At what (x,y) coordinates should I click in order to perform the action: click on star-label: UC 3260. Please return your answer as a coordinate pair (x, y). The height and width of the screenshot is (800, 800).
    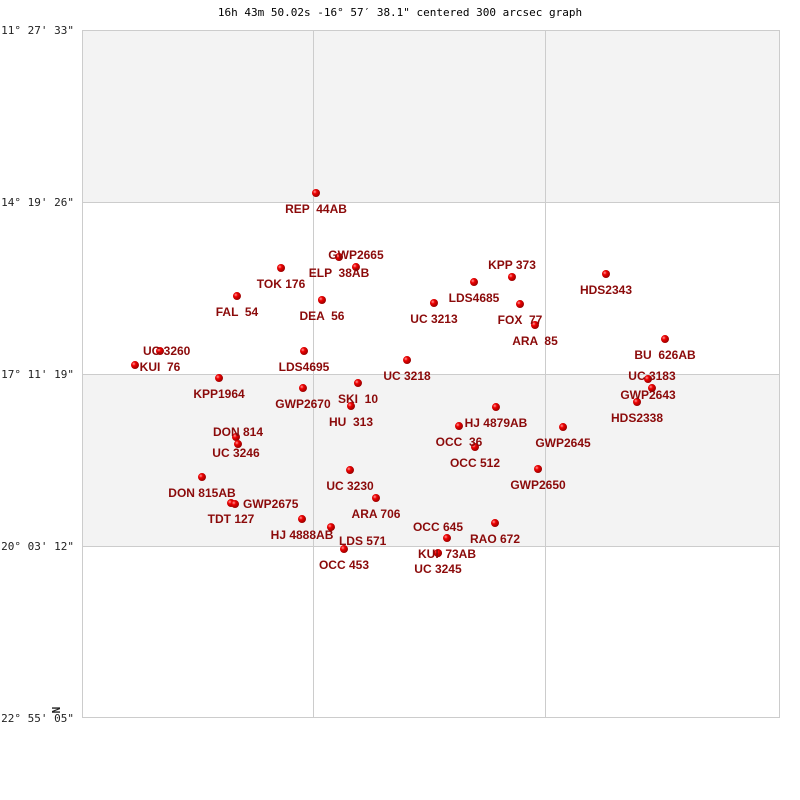
    Looking at the image, I should click on (167, 351).